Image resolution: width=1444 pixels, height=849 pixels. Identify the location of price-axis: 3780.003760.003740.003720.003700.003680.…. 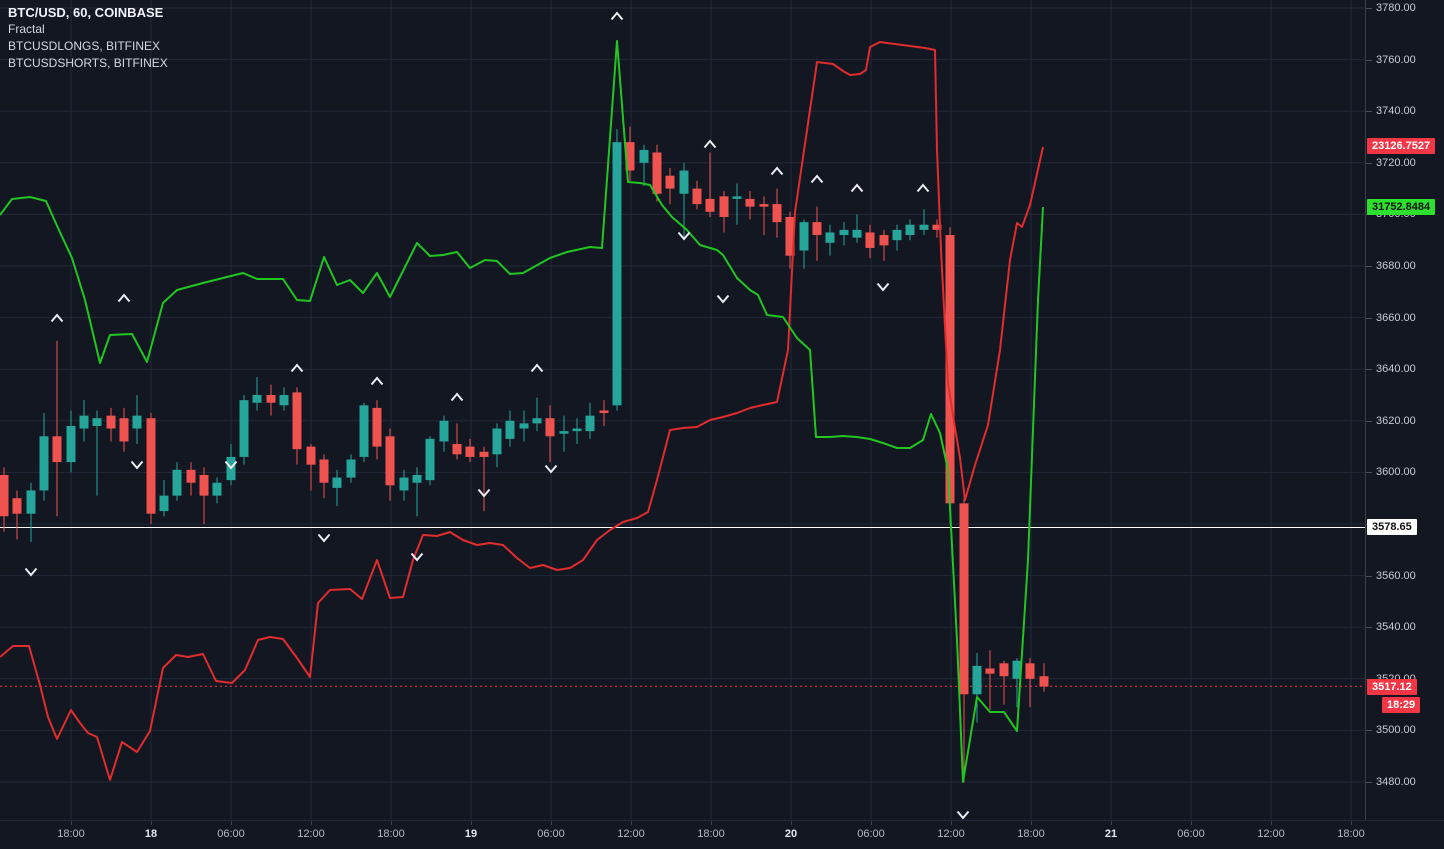
(1404, 410).